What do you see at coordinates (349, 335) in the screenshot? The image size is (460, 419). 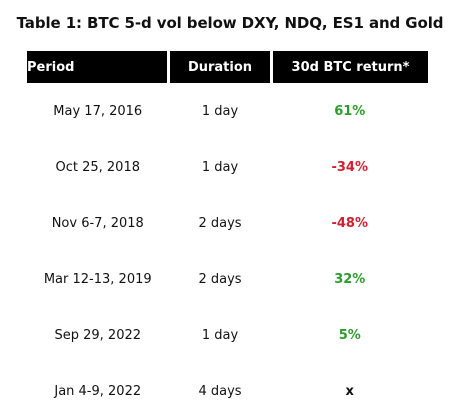 I see `return-cell: 5%` at bounding box center [349, 335].